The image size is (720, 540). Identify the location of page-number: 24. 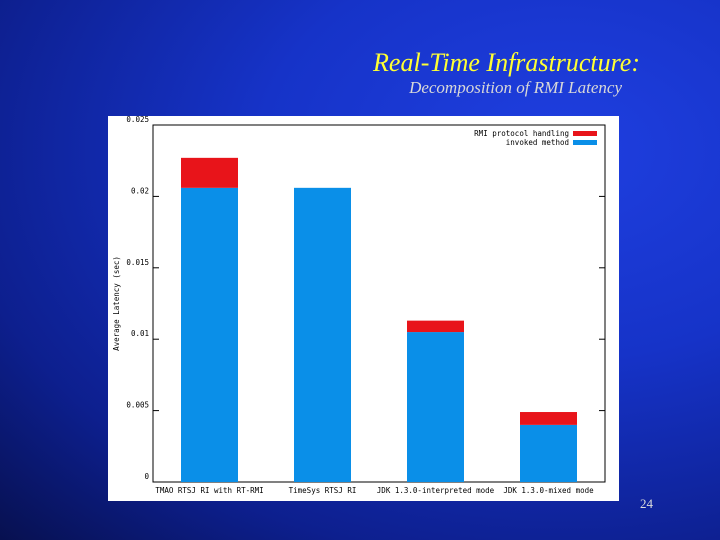
(646, 503).